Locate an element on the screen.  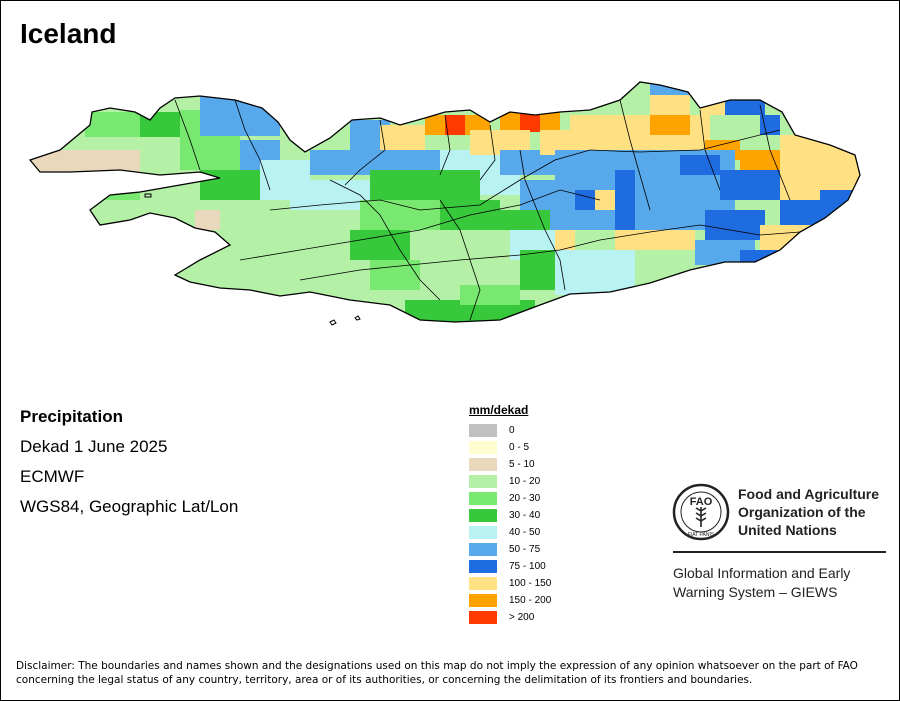
projection-label: WGS84, Geographic Lat/Lon is located at coordinates (129, 506).